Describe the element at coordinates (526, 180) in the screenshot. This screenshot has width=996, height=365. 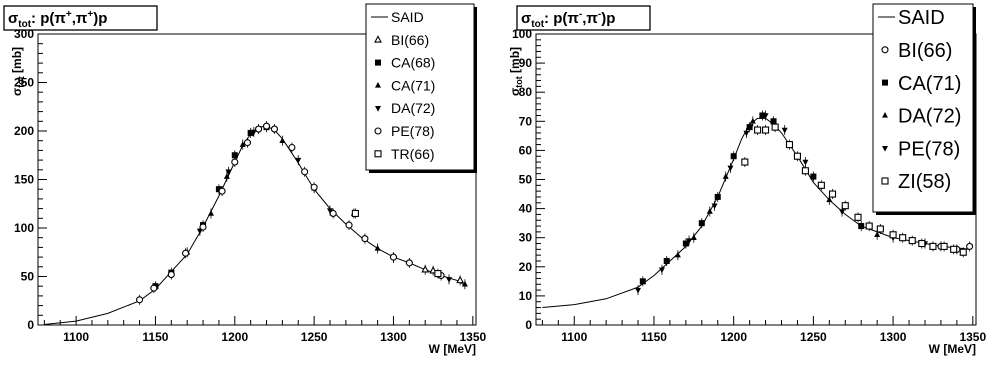
I see `y-tick-label: 50` at that location.